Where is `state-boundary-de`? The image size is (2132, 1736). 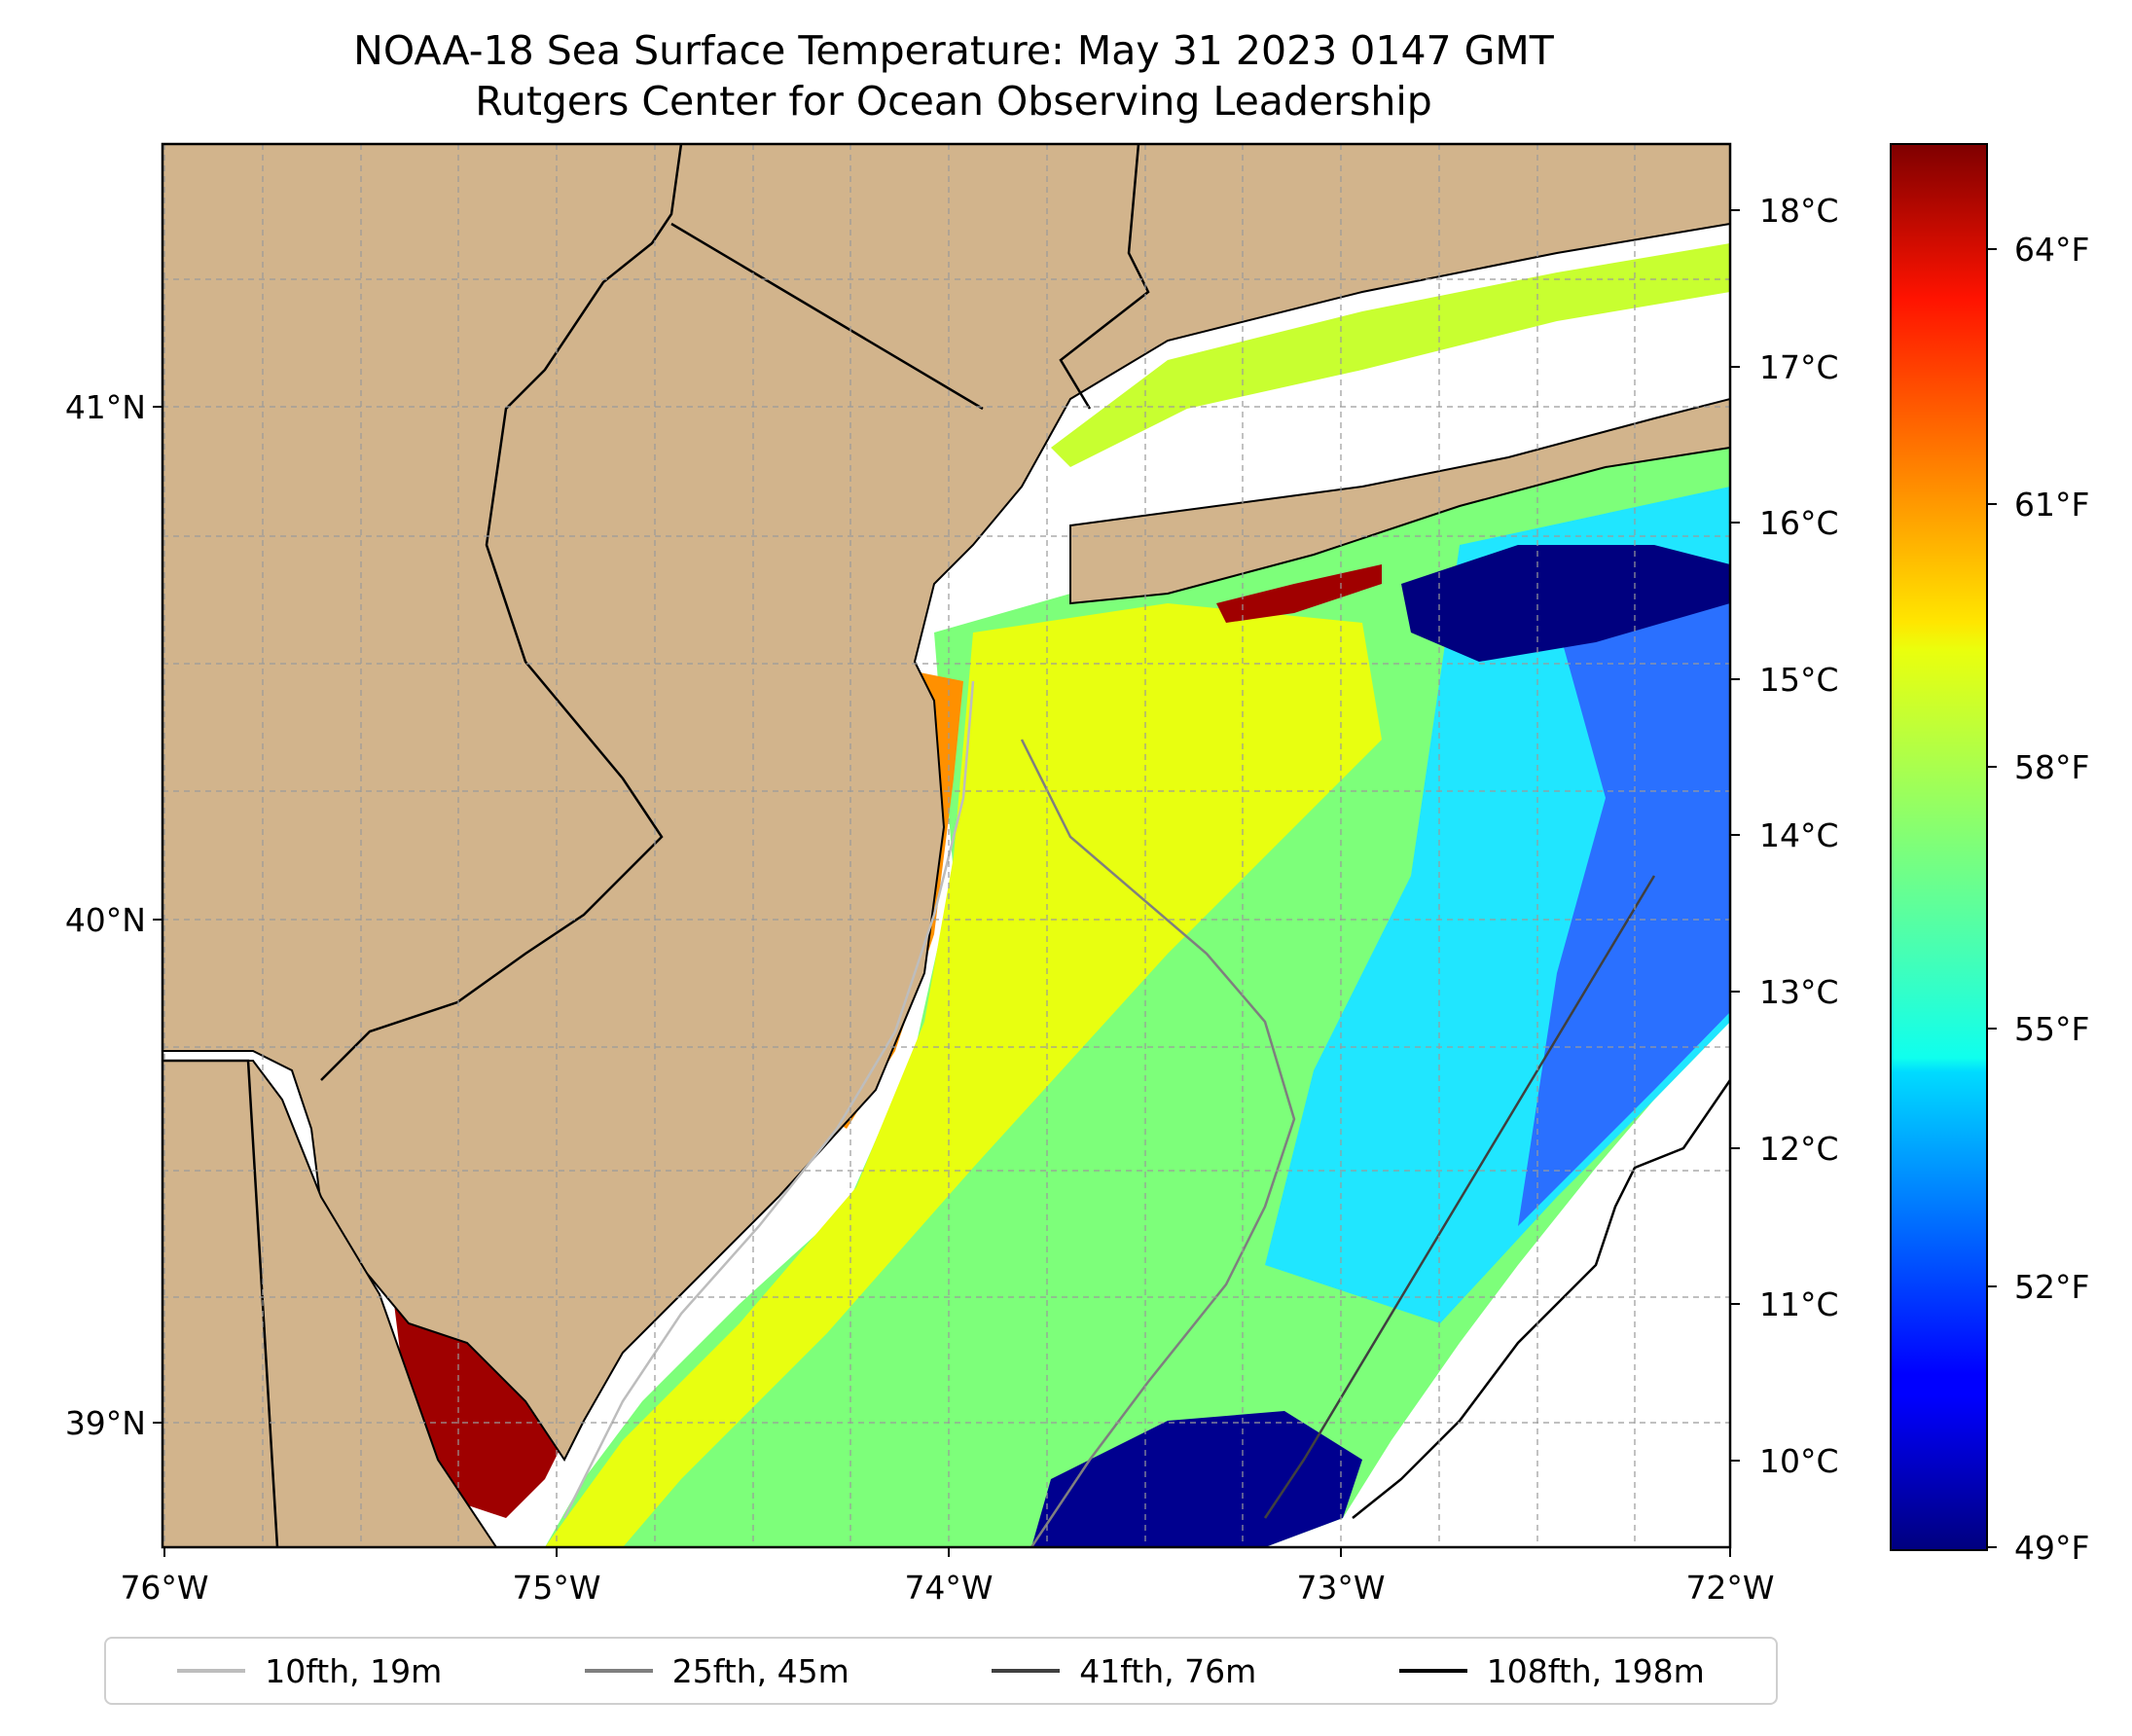
state-boundary-de is located at coordinates (221, 1303).